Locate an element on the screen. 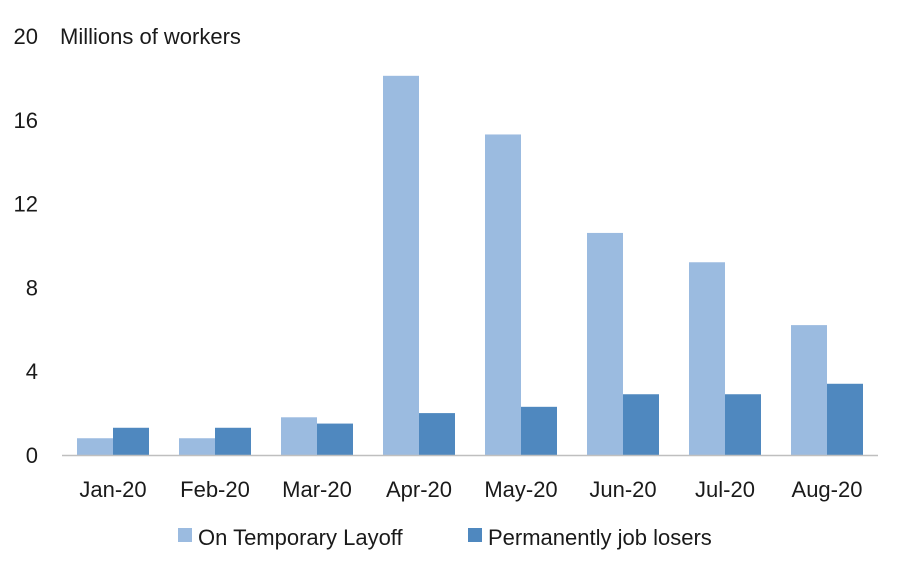 Image resolution: width=898 pixels, height=572 pixels. x-tick-label: Jul-20 is located at coordinates (725, 489).